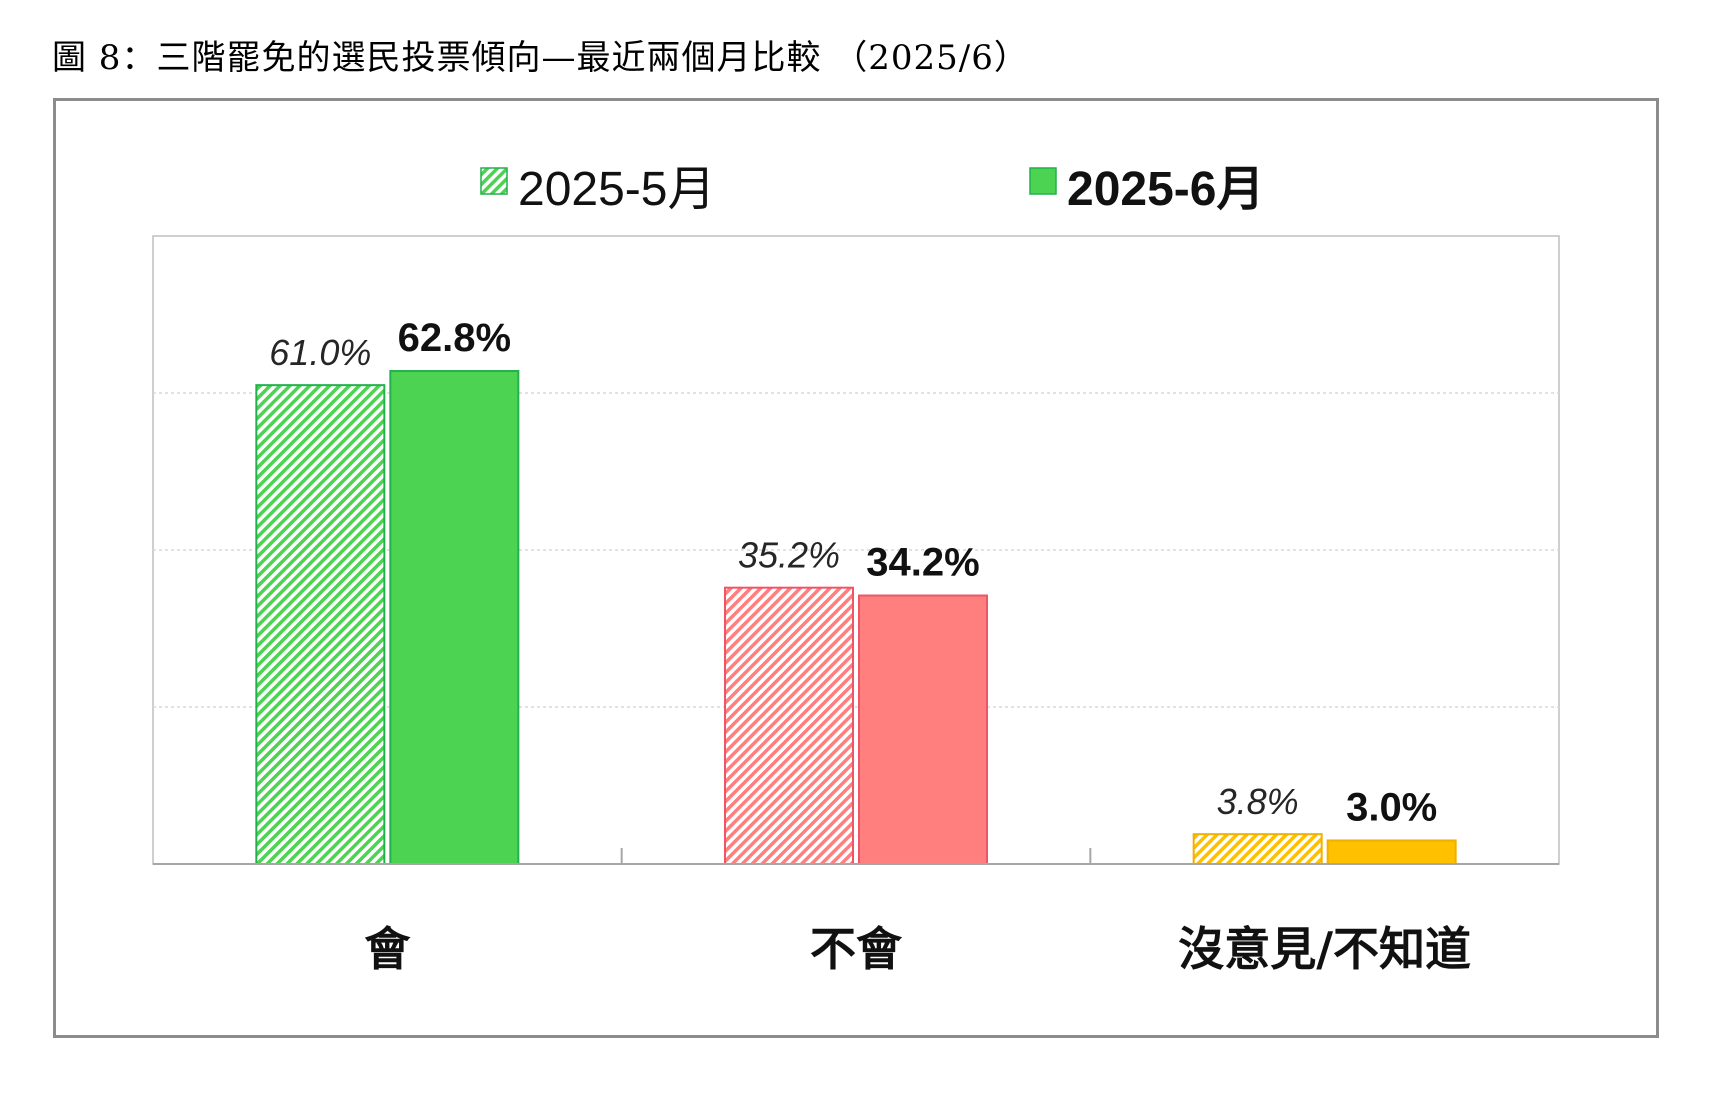  What do you see at coordinates (856, 949) in the screenshot?
I see `category-label-1: 不會` at bounding box center [856, 949].